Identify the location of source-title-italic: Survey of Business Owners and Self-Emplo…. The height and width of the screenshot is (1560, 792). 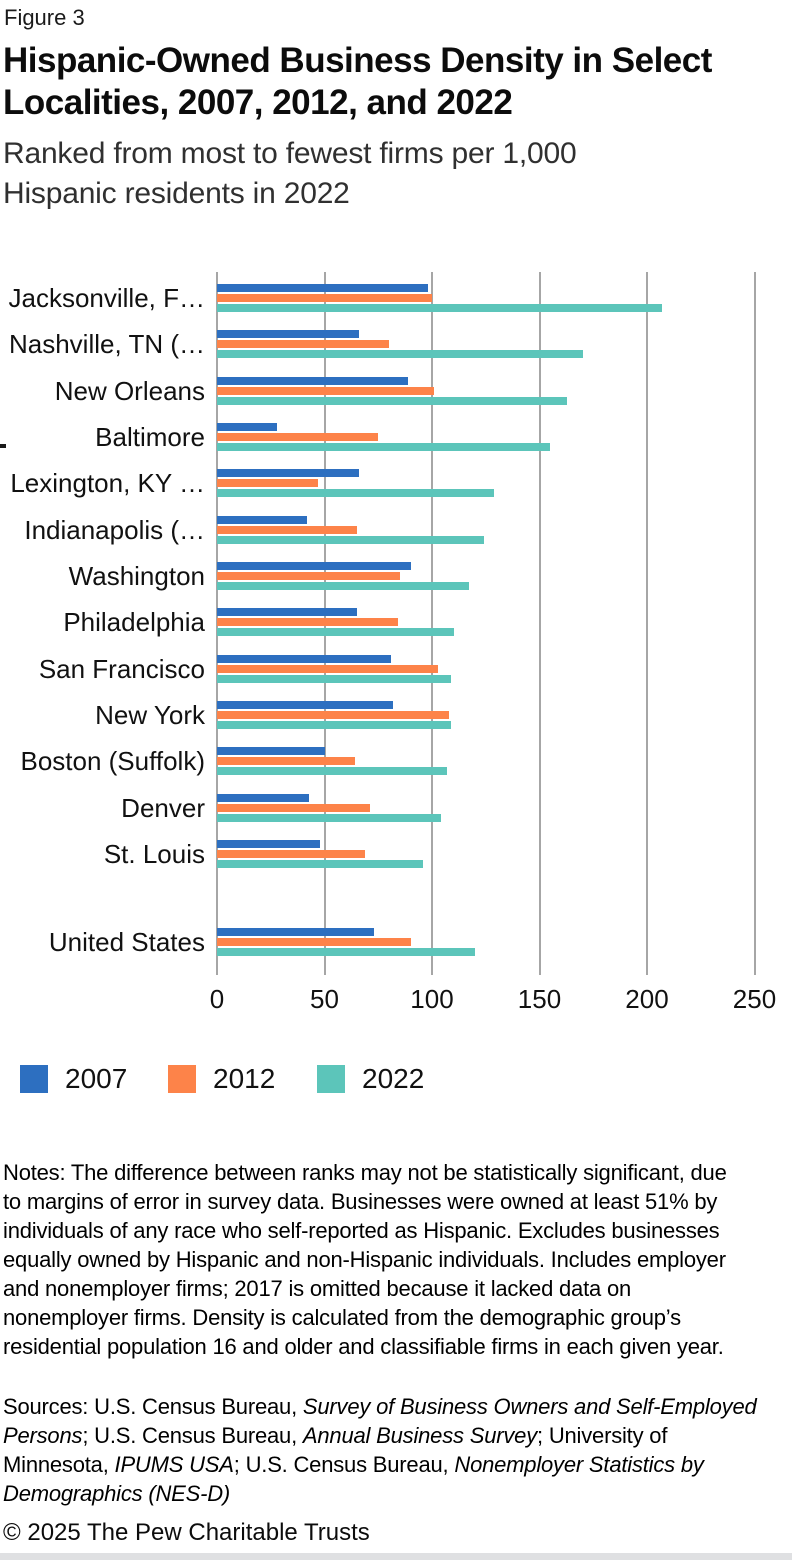
(529, 1406).